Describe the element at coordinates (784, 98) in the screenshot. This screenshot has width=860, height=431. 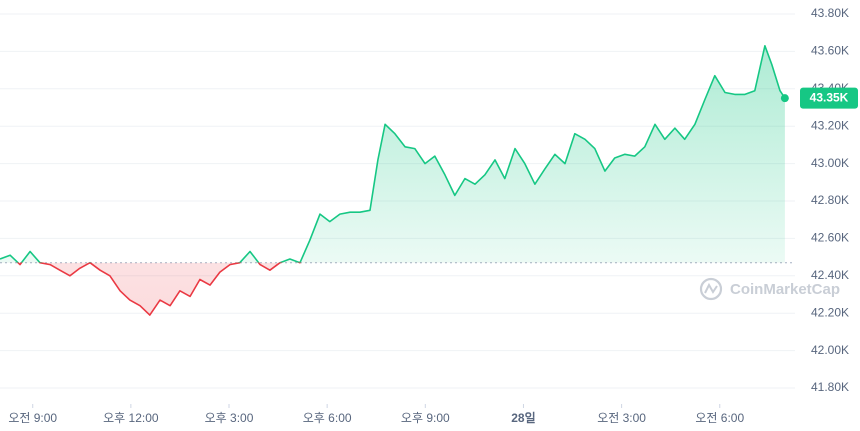
I see `last-point` at that location.